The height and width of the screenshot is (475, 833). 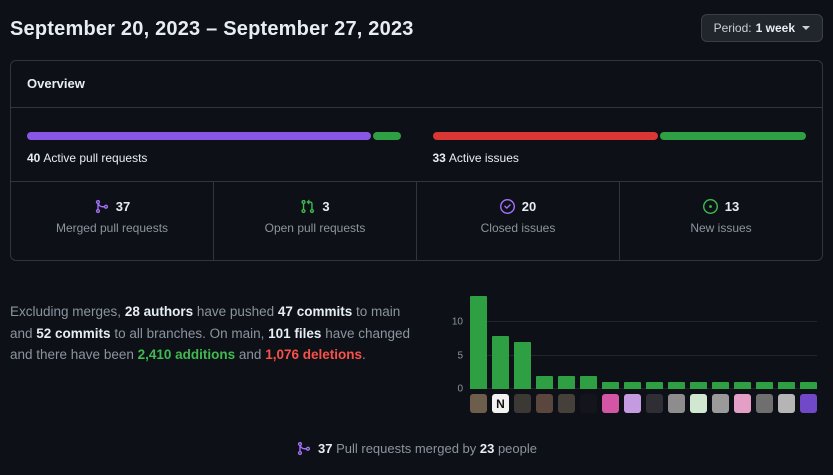 What do you see at coordinates (457, 322) in the screenshot?
I see `y-axis-tick-label: 10` at bounding box center [457, 322].